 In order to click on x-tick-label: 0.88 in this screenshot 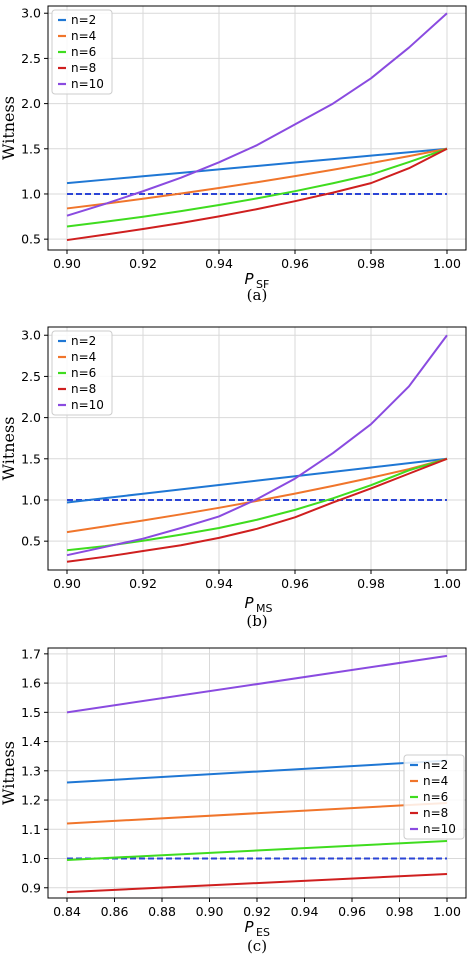, I will do `click(162, 911)`.